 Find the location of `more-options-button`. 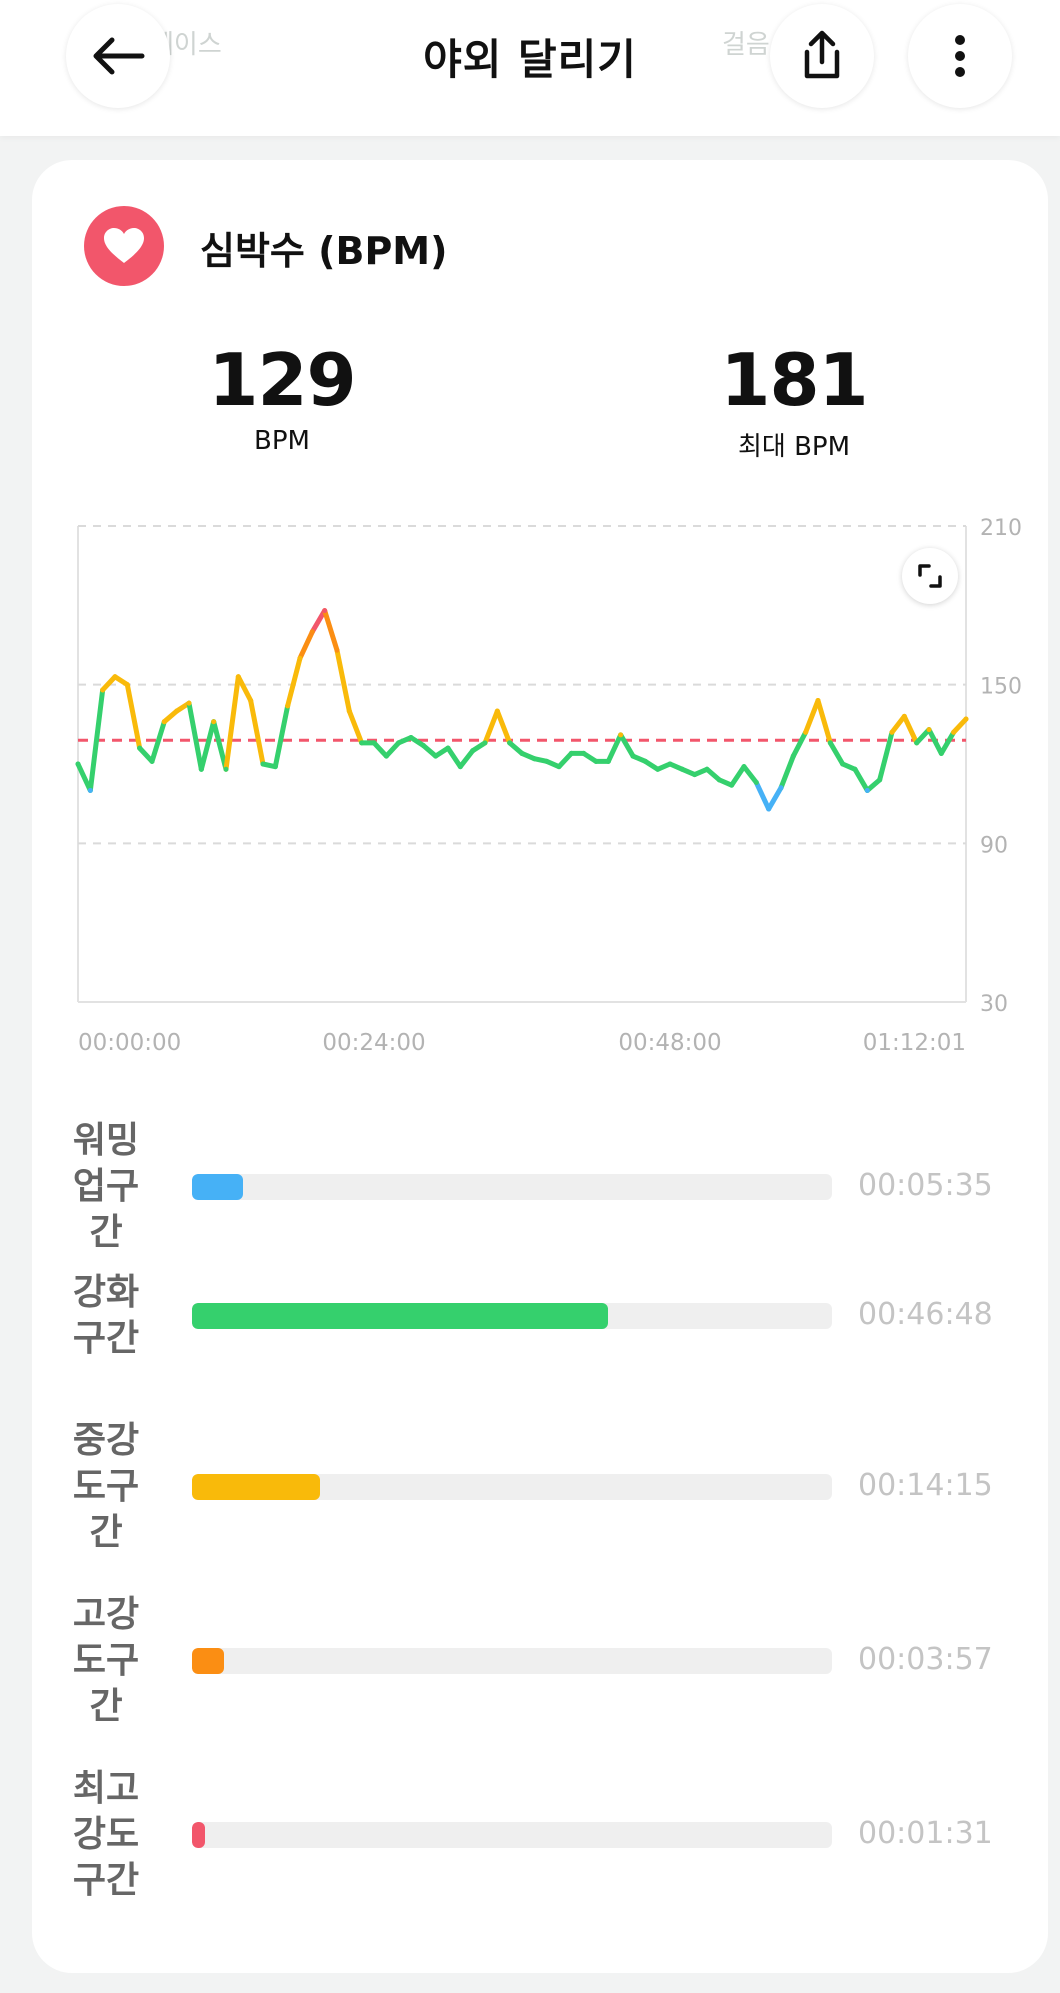

more-options-button is located at coordinates (960, 56).